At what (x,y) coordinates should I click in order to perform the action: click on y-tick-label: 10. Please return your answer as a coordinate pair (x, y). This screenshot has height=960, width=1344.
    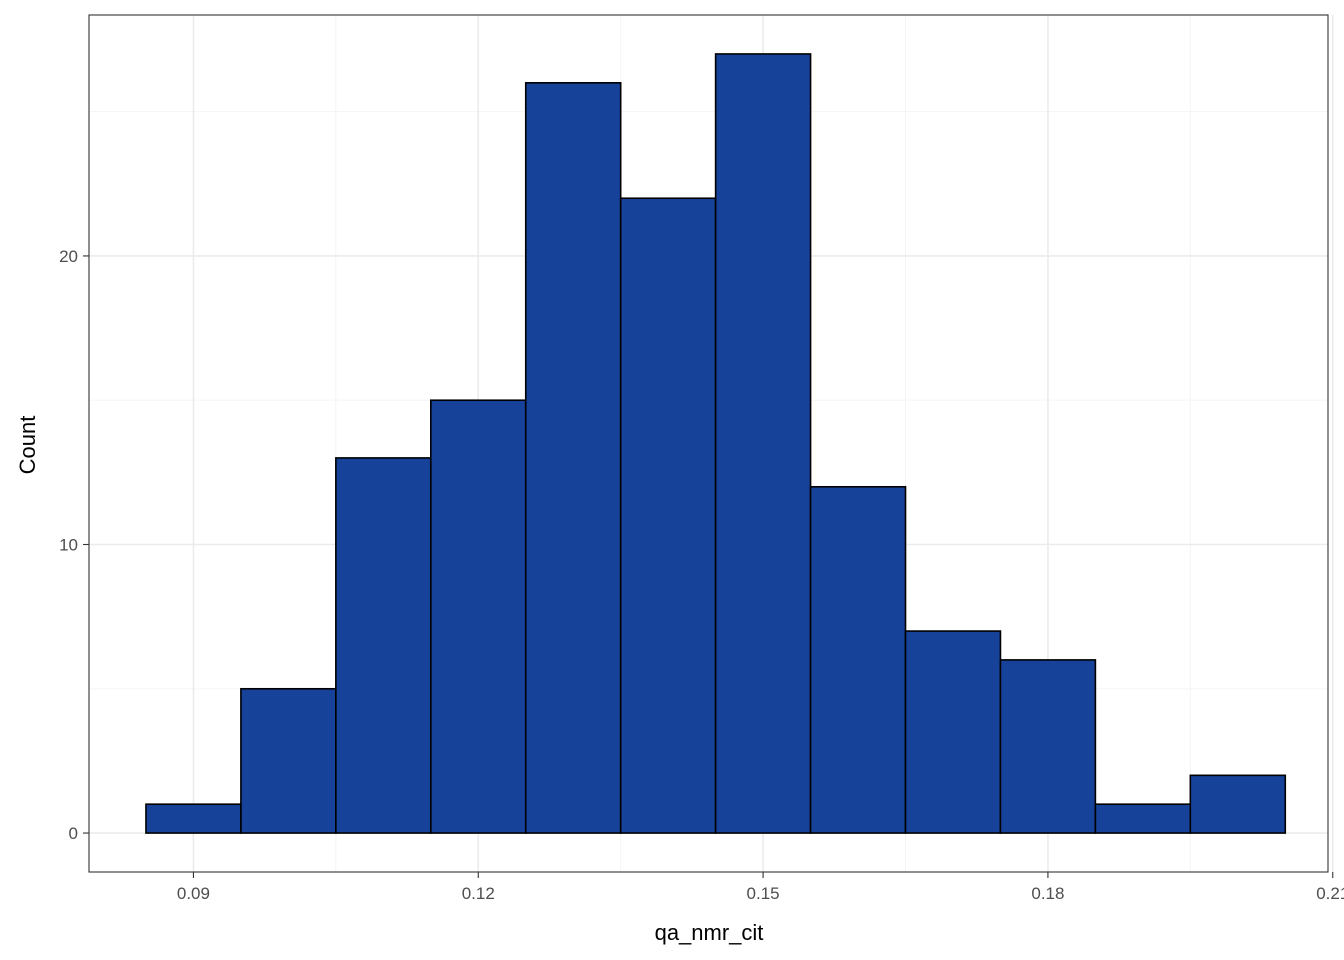
    Looking at the image, I should click on (68, 544).